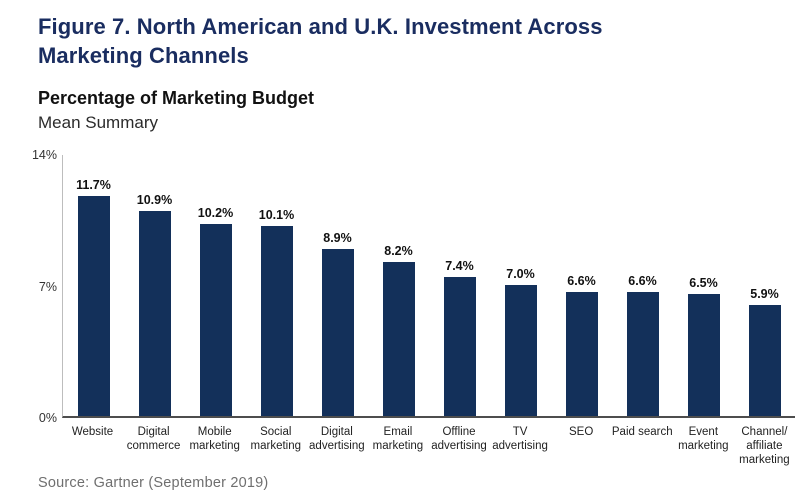  What do you see at coordinates (703, 282) in the screenshot?
I see `bar-value-label: 6.5%` at bounding box center [703, 282].